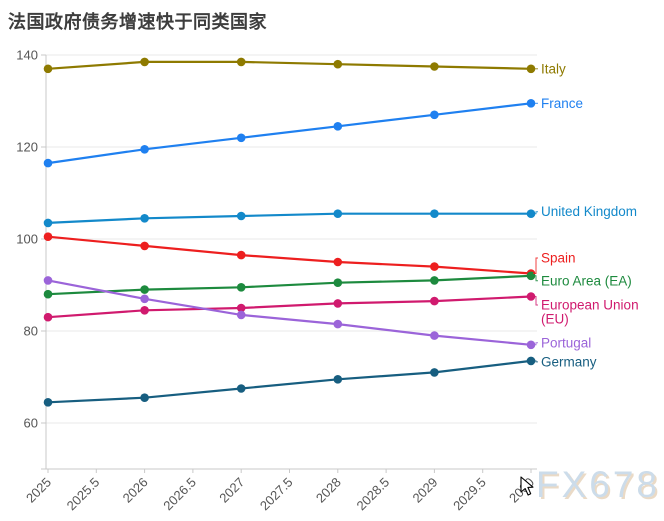 Image resolution: width=664 pixels, height=521 pixels. What do you see at coordinates (597, 484) in the screenshot?
I see `watermark: FX678` at bounding box center [597, 484].